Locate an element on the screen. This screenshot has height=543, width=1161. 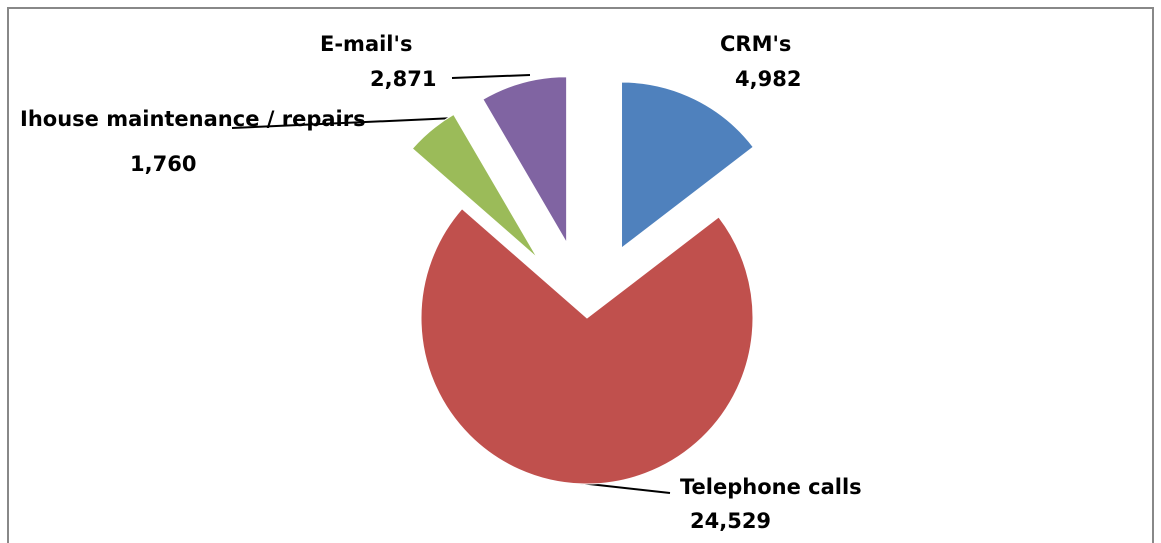
slice-label: Telephone calls is located at coordinates (771, 487).